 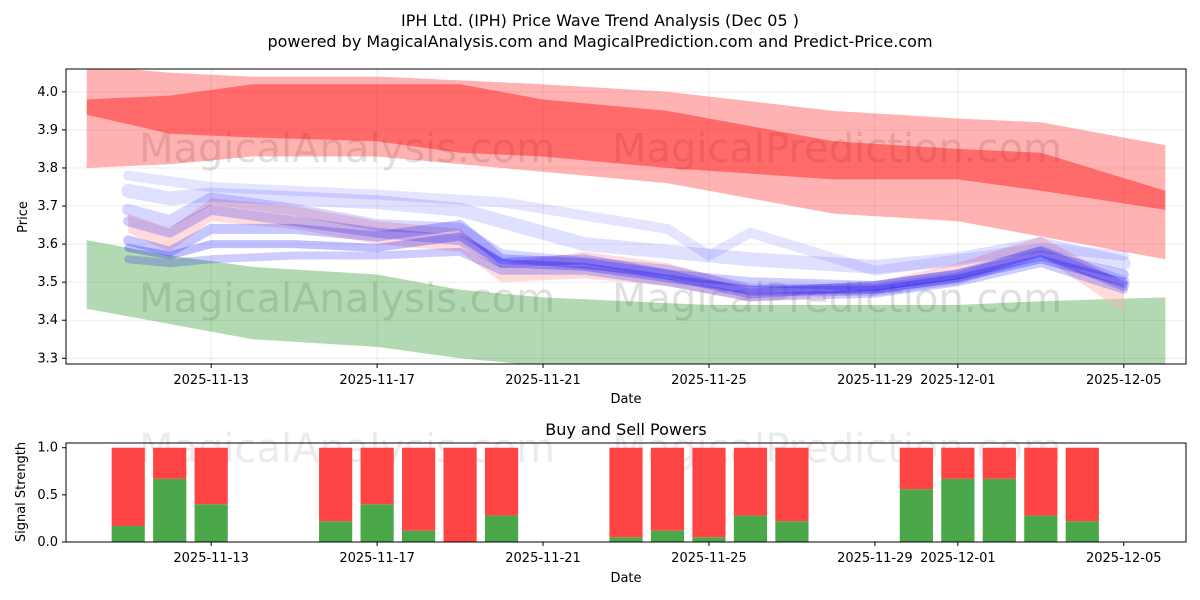 I want to click on buy-sell-y-label: Signal Strength, so click(x=21, y=492).